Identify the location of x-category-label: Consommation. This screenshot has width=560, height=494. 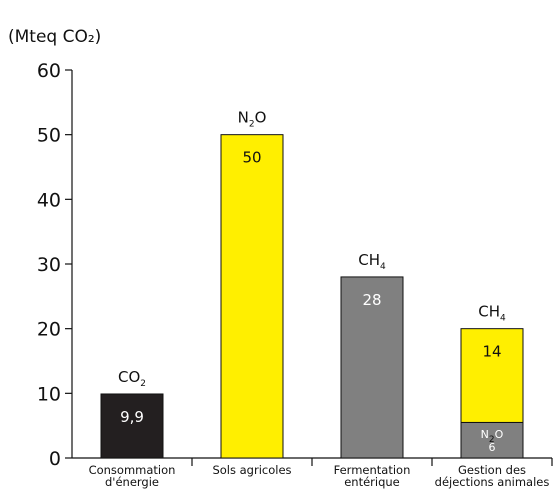
(132, 470).